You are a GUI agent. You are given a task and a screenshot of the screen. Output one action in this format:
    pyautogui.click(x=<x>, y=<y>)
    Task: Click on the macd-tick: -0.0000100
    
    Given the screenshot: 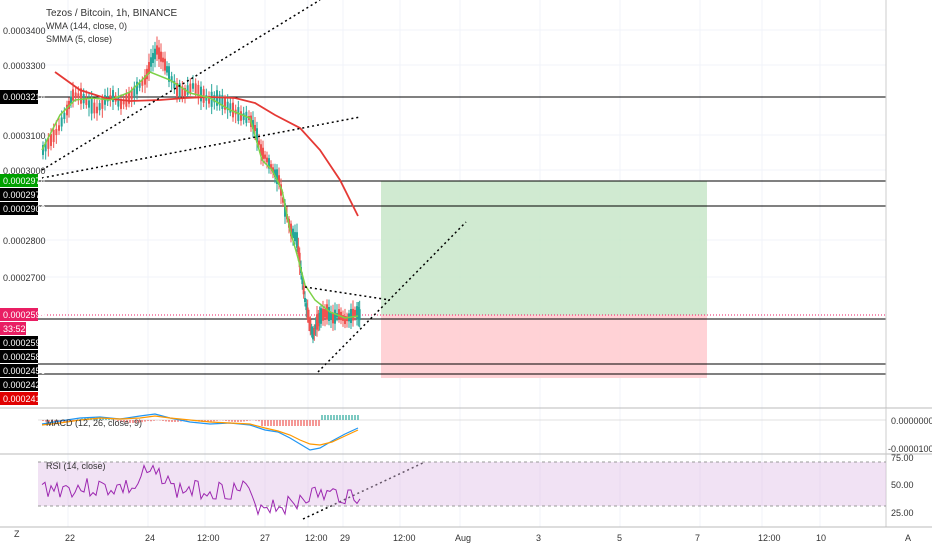 What is the action you would take?
    pyautogui.click(x=910, y=449)
    